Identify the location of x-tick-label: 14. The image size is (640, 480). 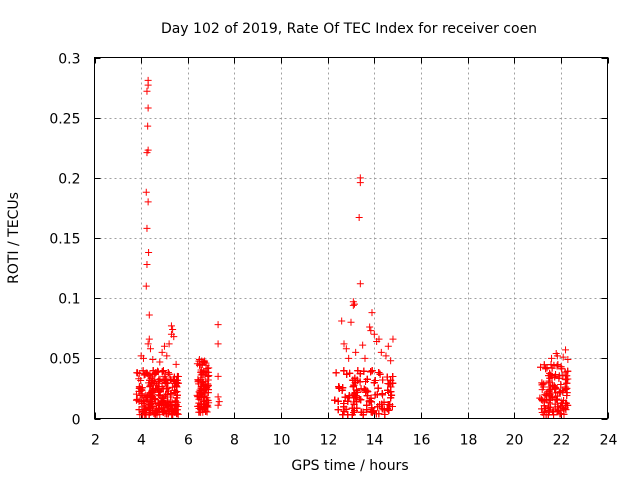
(375, 441).